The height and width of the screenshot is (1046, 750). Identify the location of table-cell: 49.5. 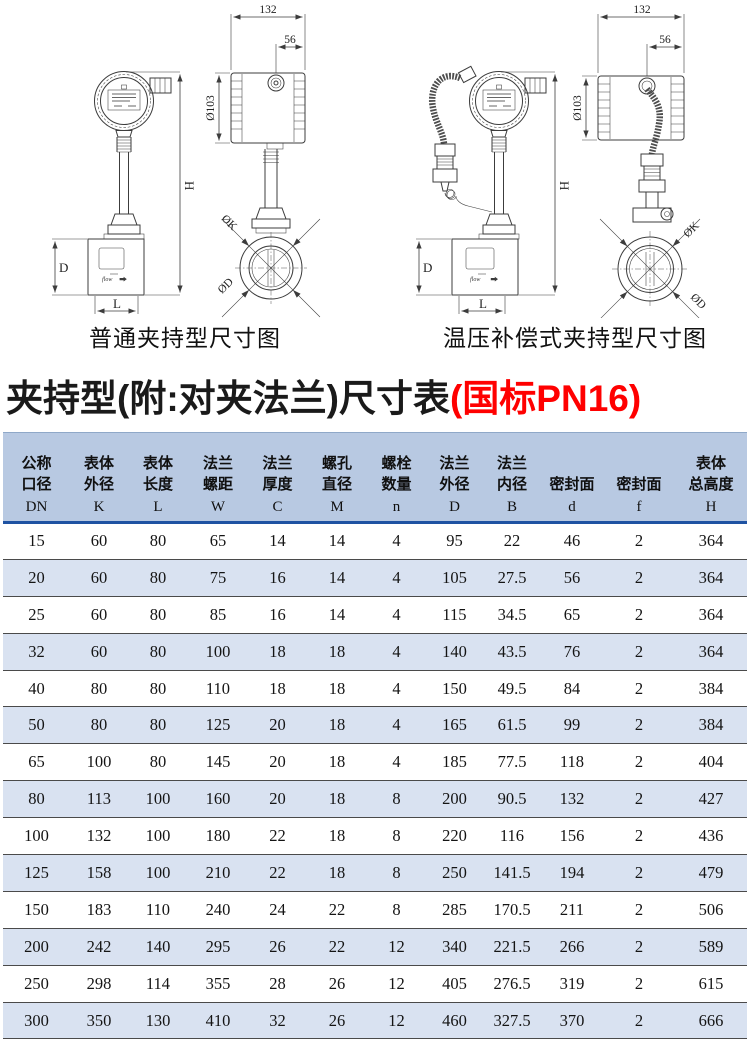
(512, 689).